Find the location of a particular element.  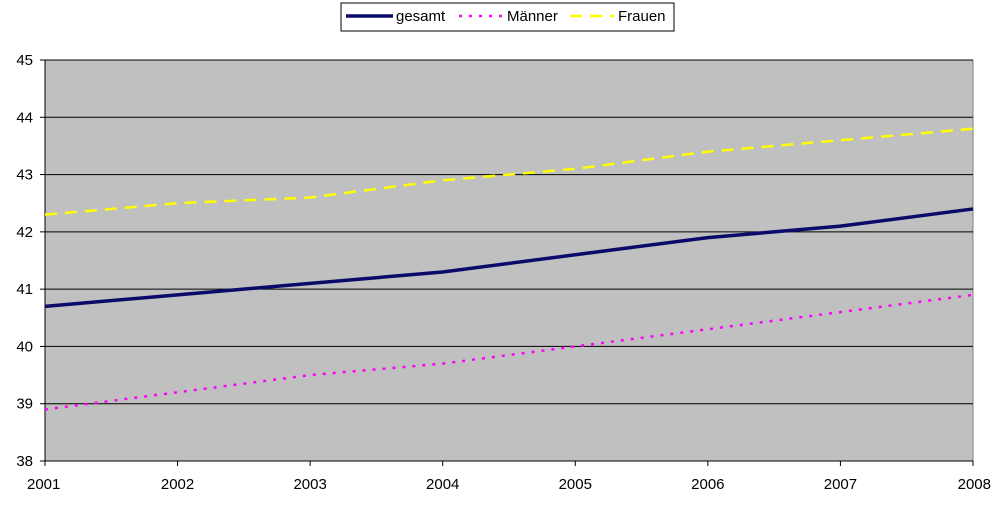

x-tick-label: 2007 is located at coordinates (840, 484).